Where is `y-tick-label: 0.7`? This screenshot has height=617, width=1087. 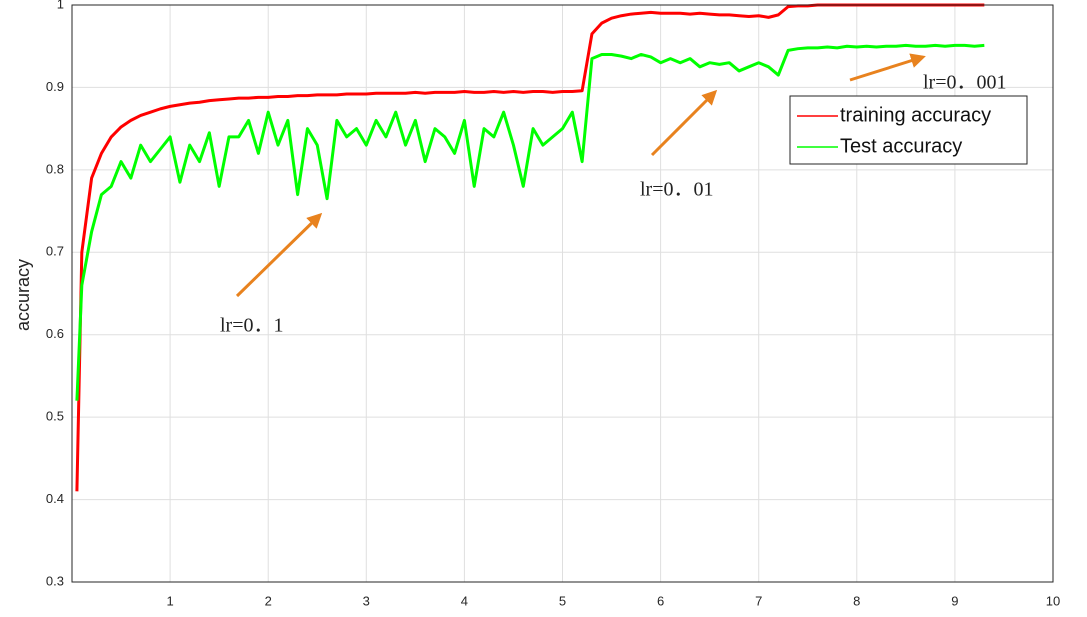
y-tick-label: 0.7 is located at coordinates (55, 251).